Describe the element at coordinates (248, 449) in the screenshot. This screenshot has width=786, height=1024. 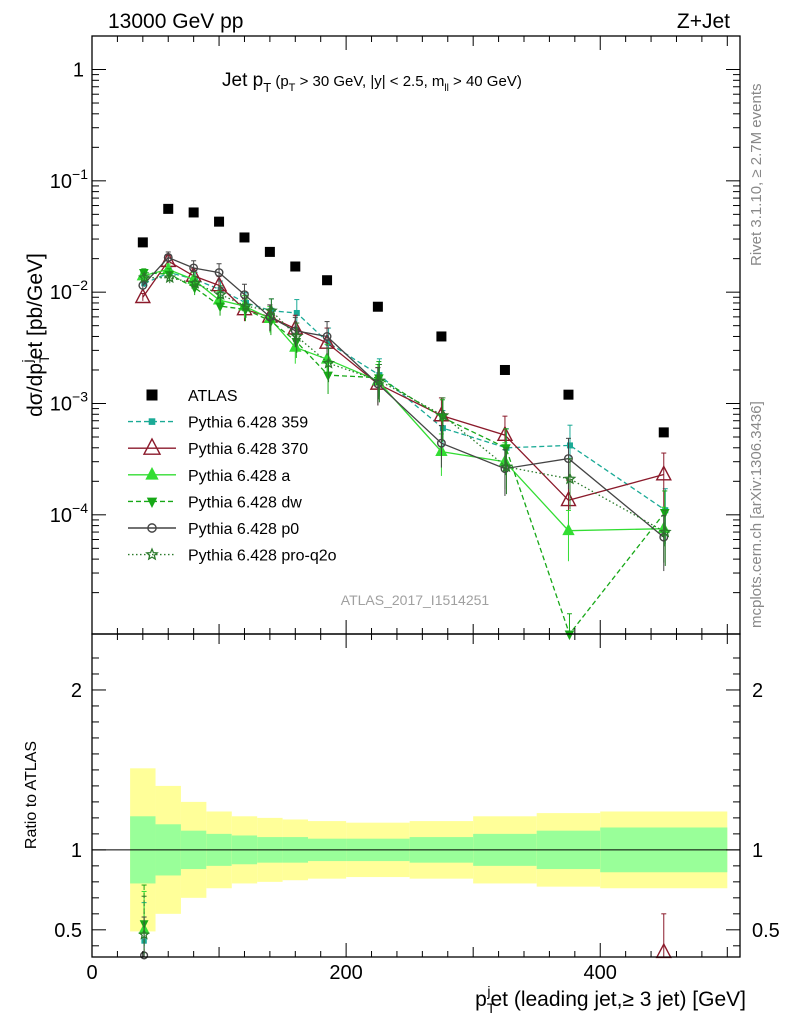
I see `legend-label: Pythia 6.428 370` at that location.